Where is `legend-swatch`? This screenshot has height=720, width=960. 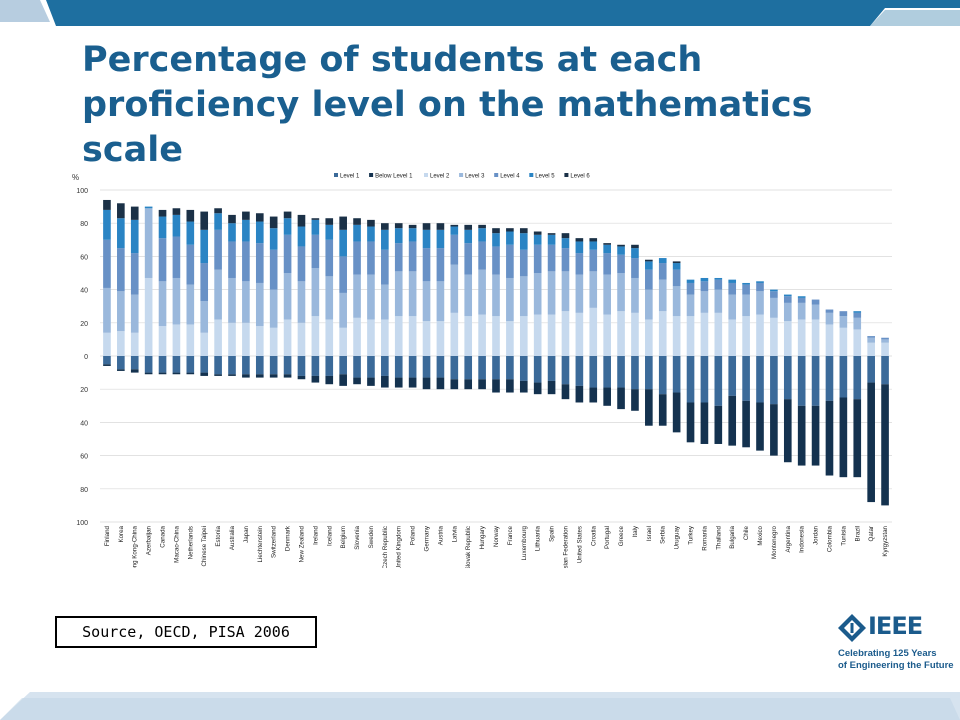 legend-swatch is located at coordinates (531, 175).